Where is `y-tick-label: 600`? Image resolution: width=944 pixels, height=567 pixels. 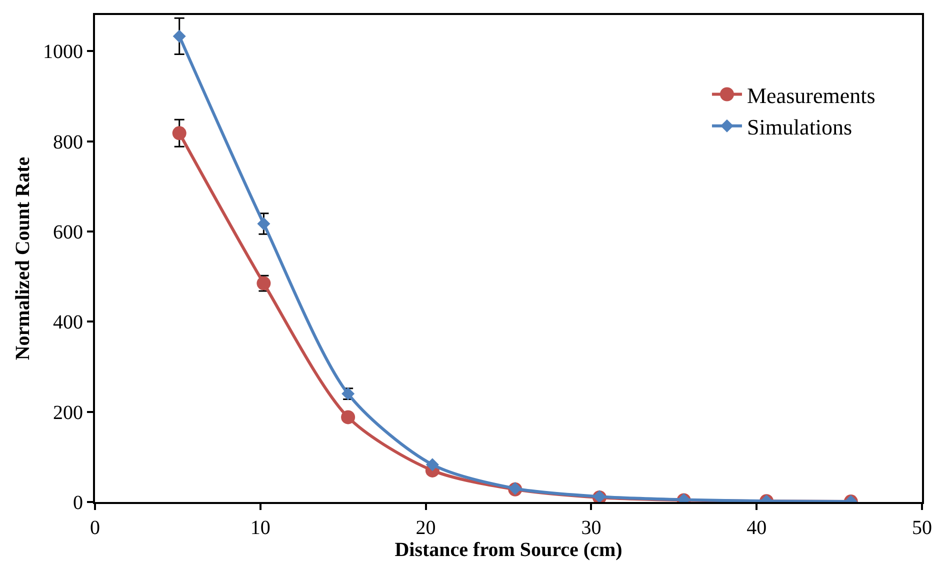
y-tick-label: 600 is located at coordinates (68, 232).